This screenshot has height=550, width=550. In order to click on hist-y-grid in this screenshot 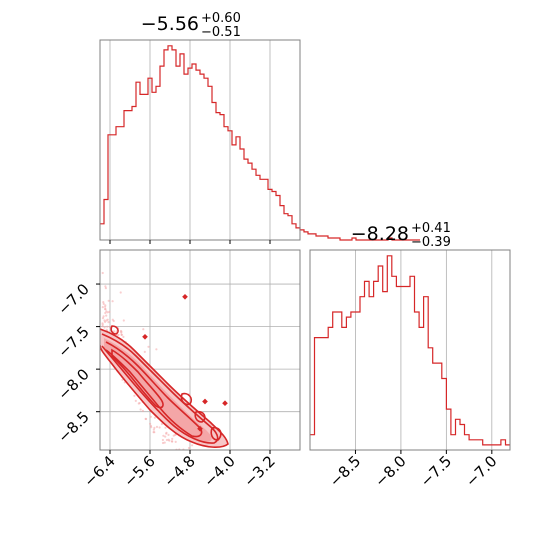, I will do `click(424, 350)`.